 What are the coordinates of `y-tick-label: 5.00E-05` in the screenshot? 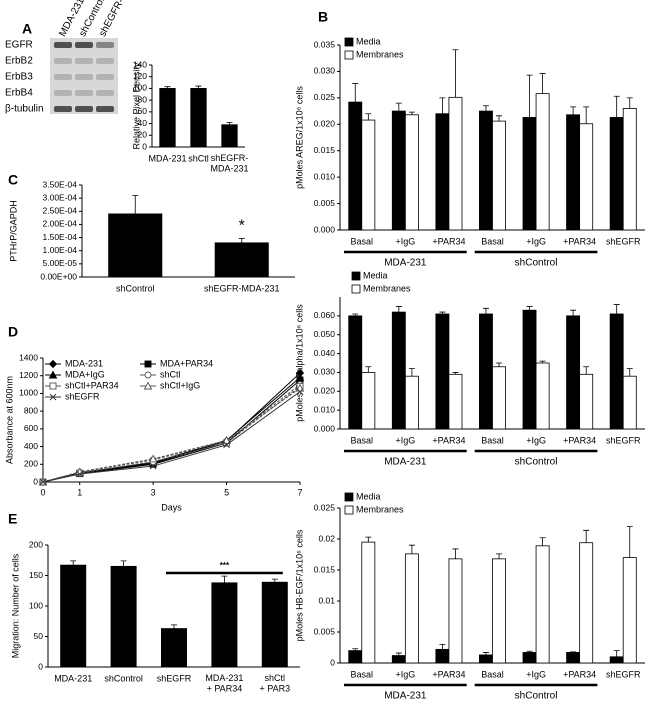 It's located at (60, 263).